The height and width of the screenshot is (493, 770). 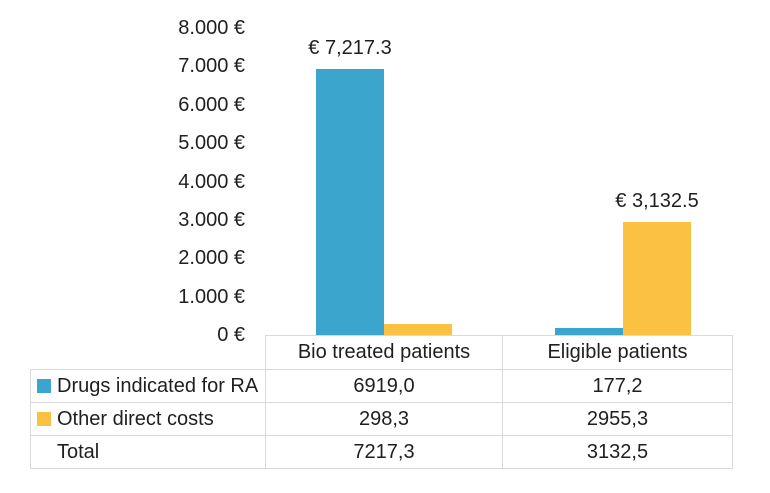 What do you see at coordinates (211, 219) in the screenshot?
I see `y-axis-tick-label: 3.000 €` at bounding box center [211, 219].